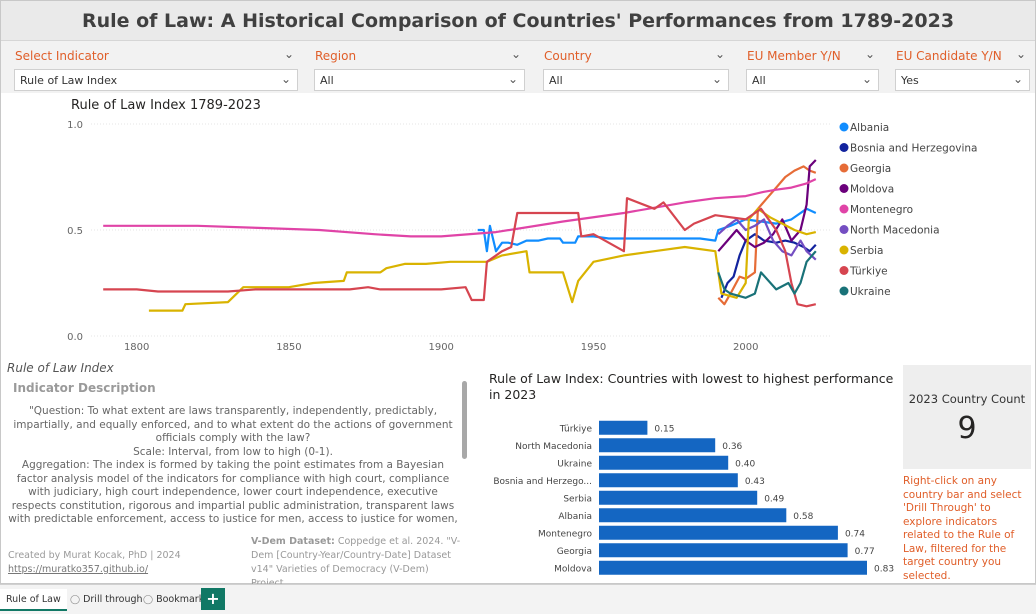 Image resolution: width=1036 pixels, height=614 pixels. What do you see at coordinates (166, 105) in the screenshot?
I see `line-chart-title: Rule of Law Index 1789-2023` at bounding box center [166, 105].